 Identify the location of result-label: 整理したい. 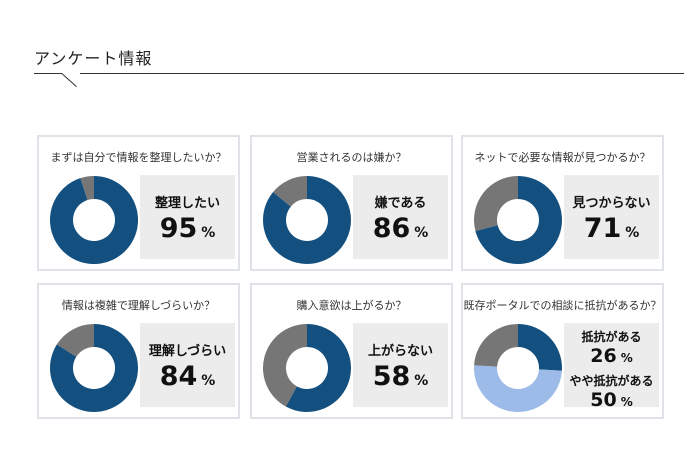
(187, 203).